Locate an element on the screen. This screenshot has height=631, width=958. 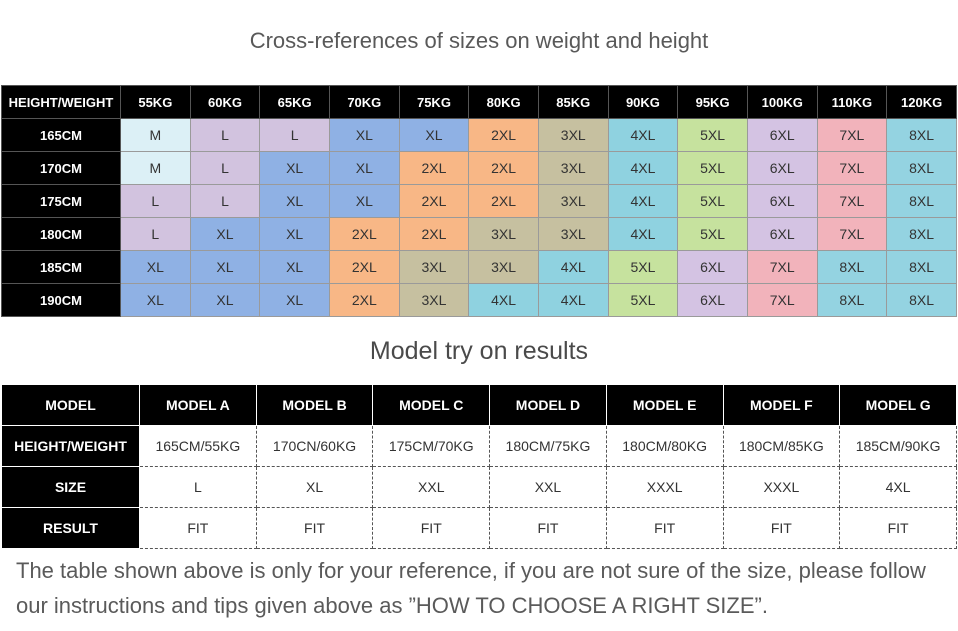
model-results-row: SIZE L XL XXL XXL XXXL XXXL 4XL is located at coordinates (479, 487).